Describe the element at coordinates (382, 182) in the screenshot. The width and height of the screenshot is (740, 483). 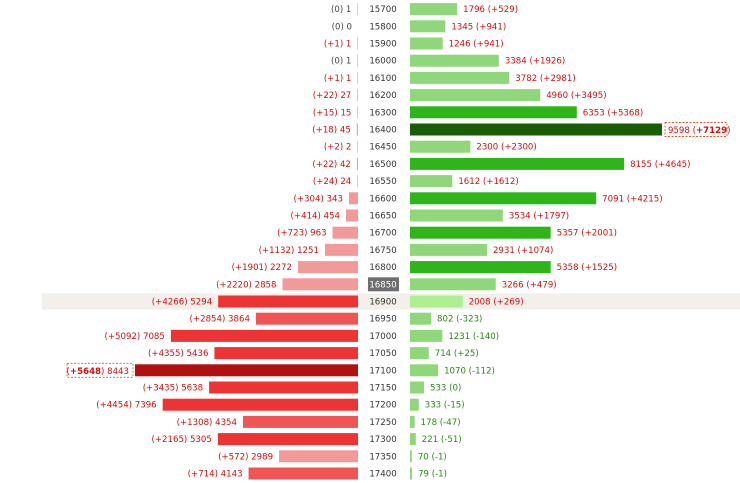
I see `strike-label: 16550` at that location.